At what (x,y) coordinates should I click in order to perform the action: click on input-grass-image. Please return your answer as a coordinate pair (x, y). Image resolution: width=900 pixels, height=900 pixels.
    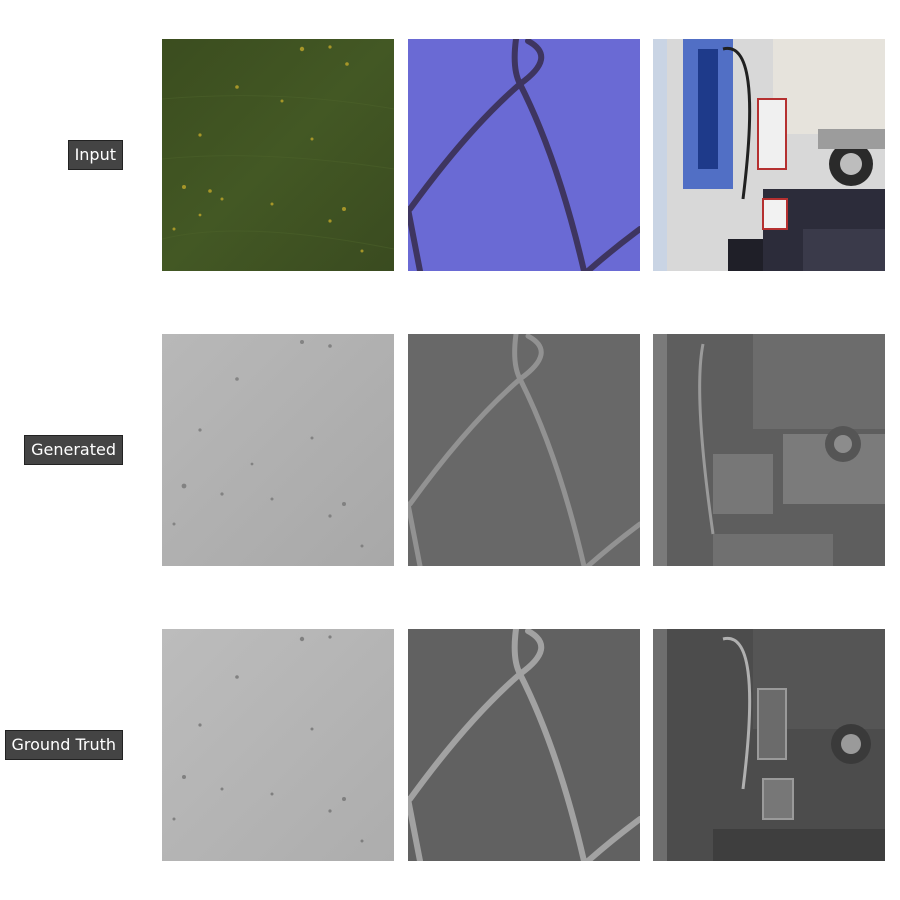
    Looking at the image, I should click on (278, 155).